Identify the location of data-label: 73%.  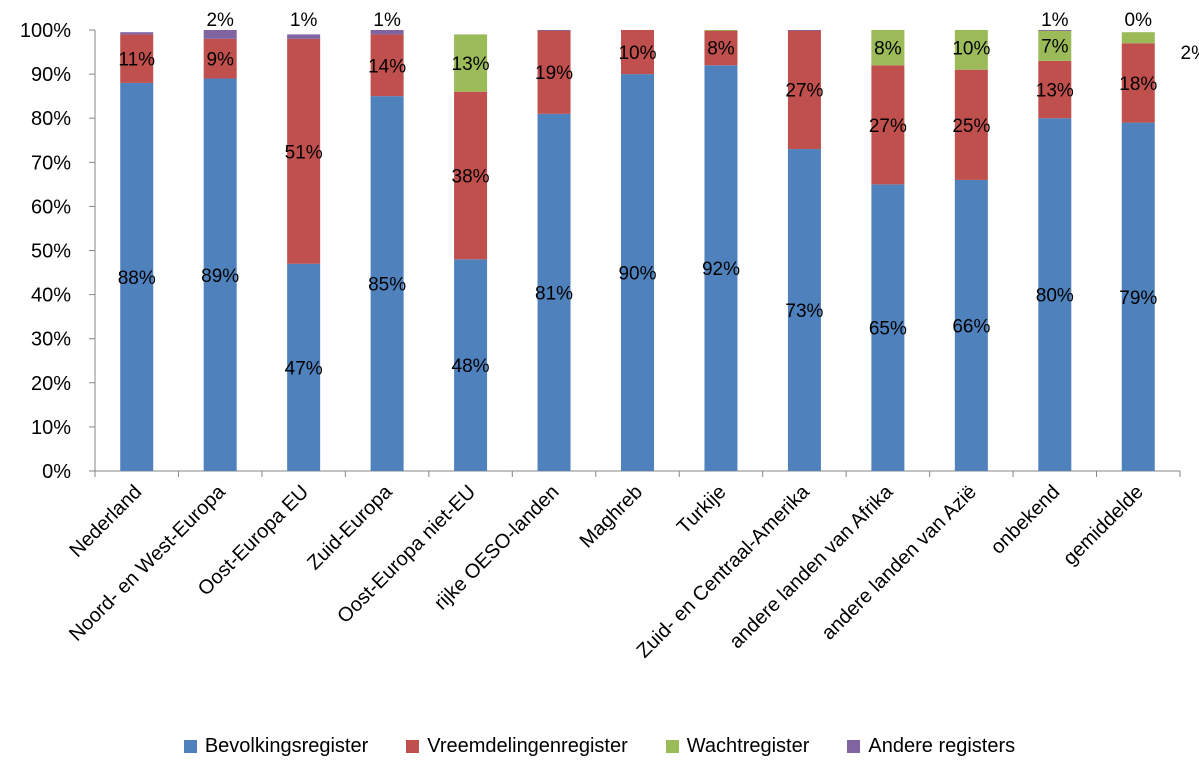
(804, 311).